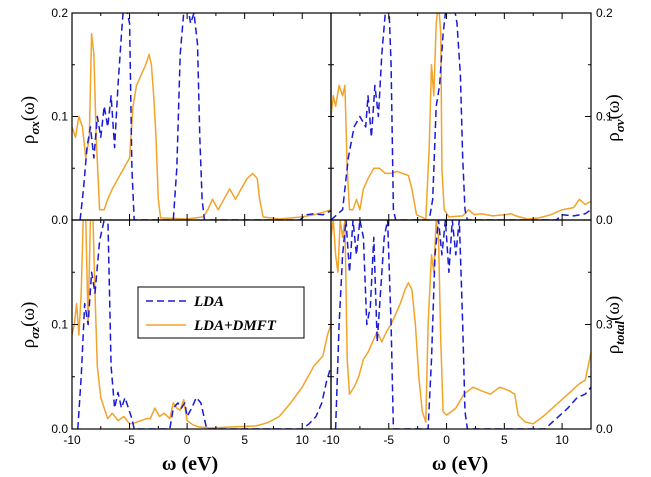 This screenshot has width=651, height=477. Describe the element at coordinates (208, 302) in the screenshot. I see `legend-lda-label: LDA` at that location.